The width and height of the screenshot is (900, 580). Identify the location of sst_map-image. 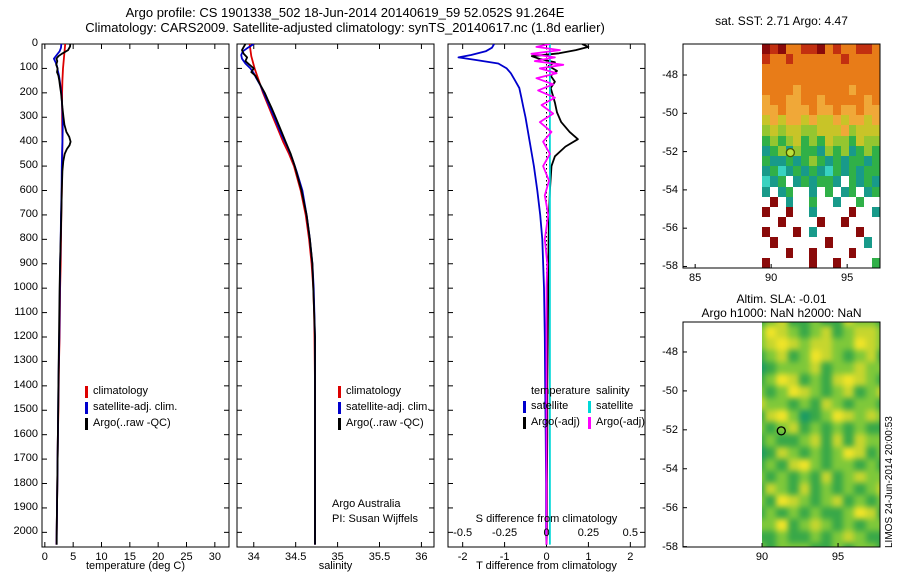
(821, 156).